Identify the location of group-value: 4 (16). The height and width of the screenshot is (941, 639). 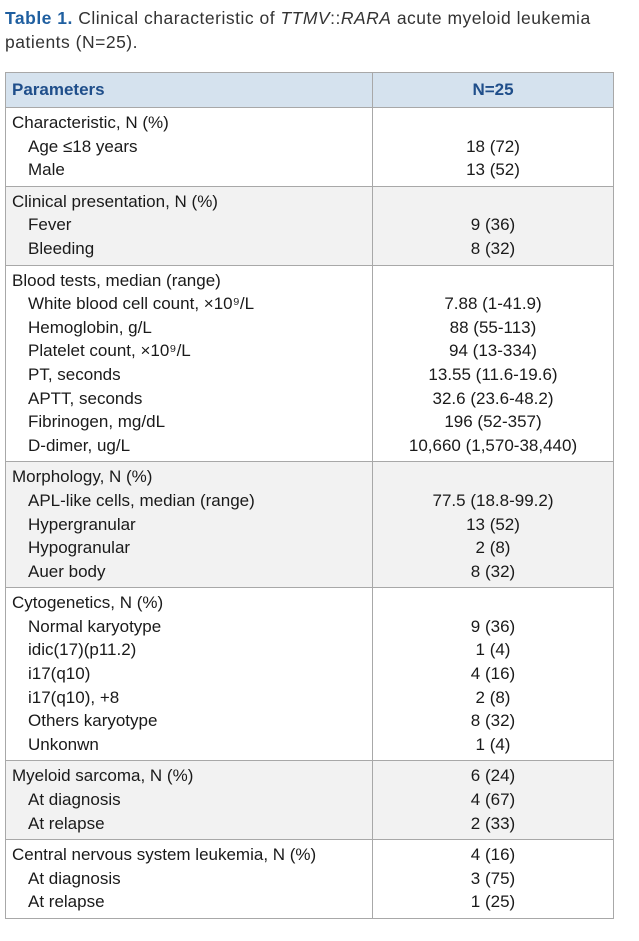
(493, 855).